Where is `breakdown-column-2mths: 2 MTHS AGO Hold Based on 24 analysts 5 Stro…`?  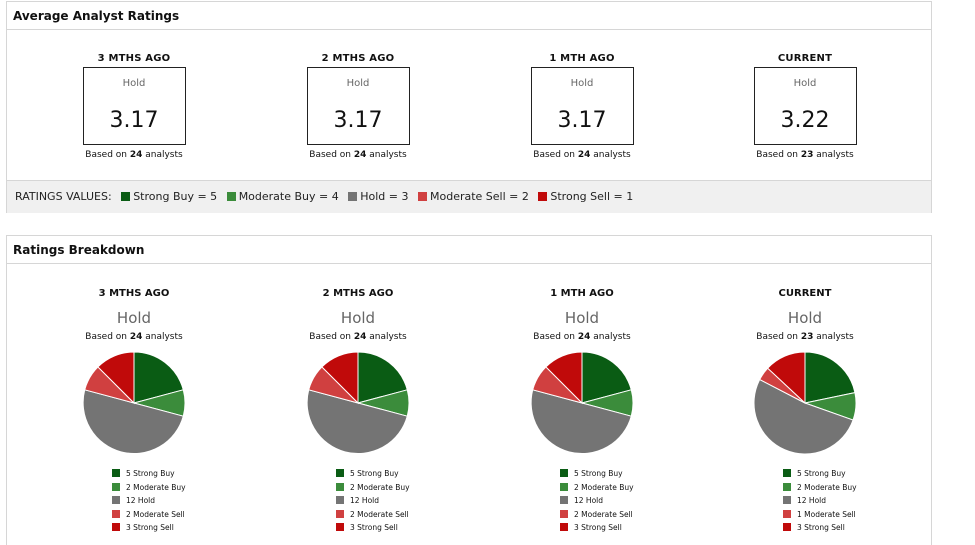 breakdown-column-2mths: 2 MTHS AGO Hold Based on 24 analysts 5 Stro… is located at coordinates (358, 412).